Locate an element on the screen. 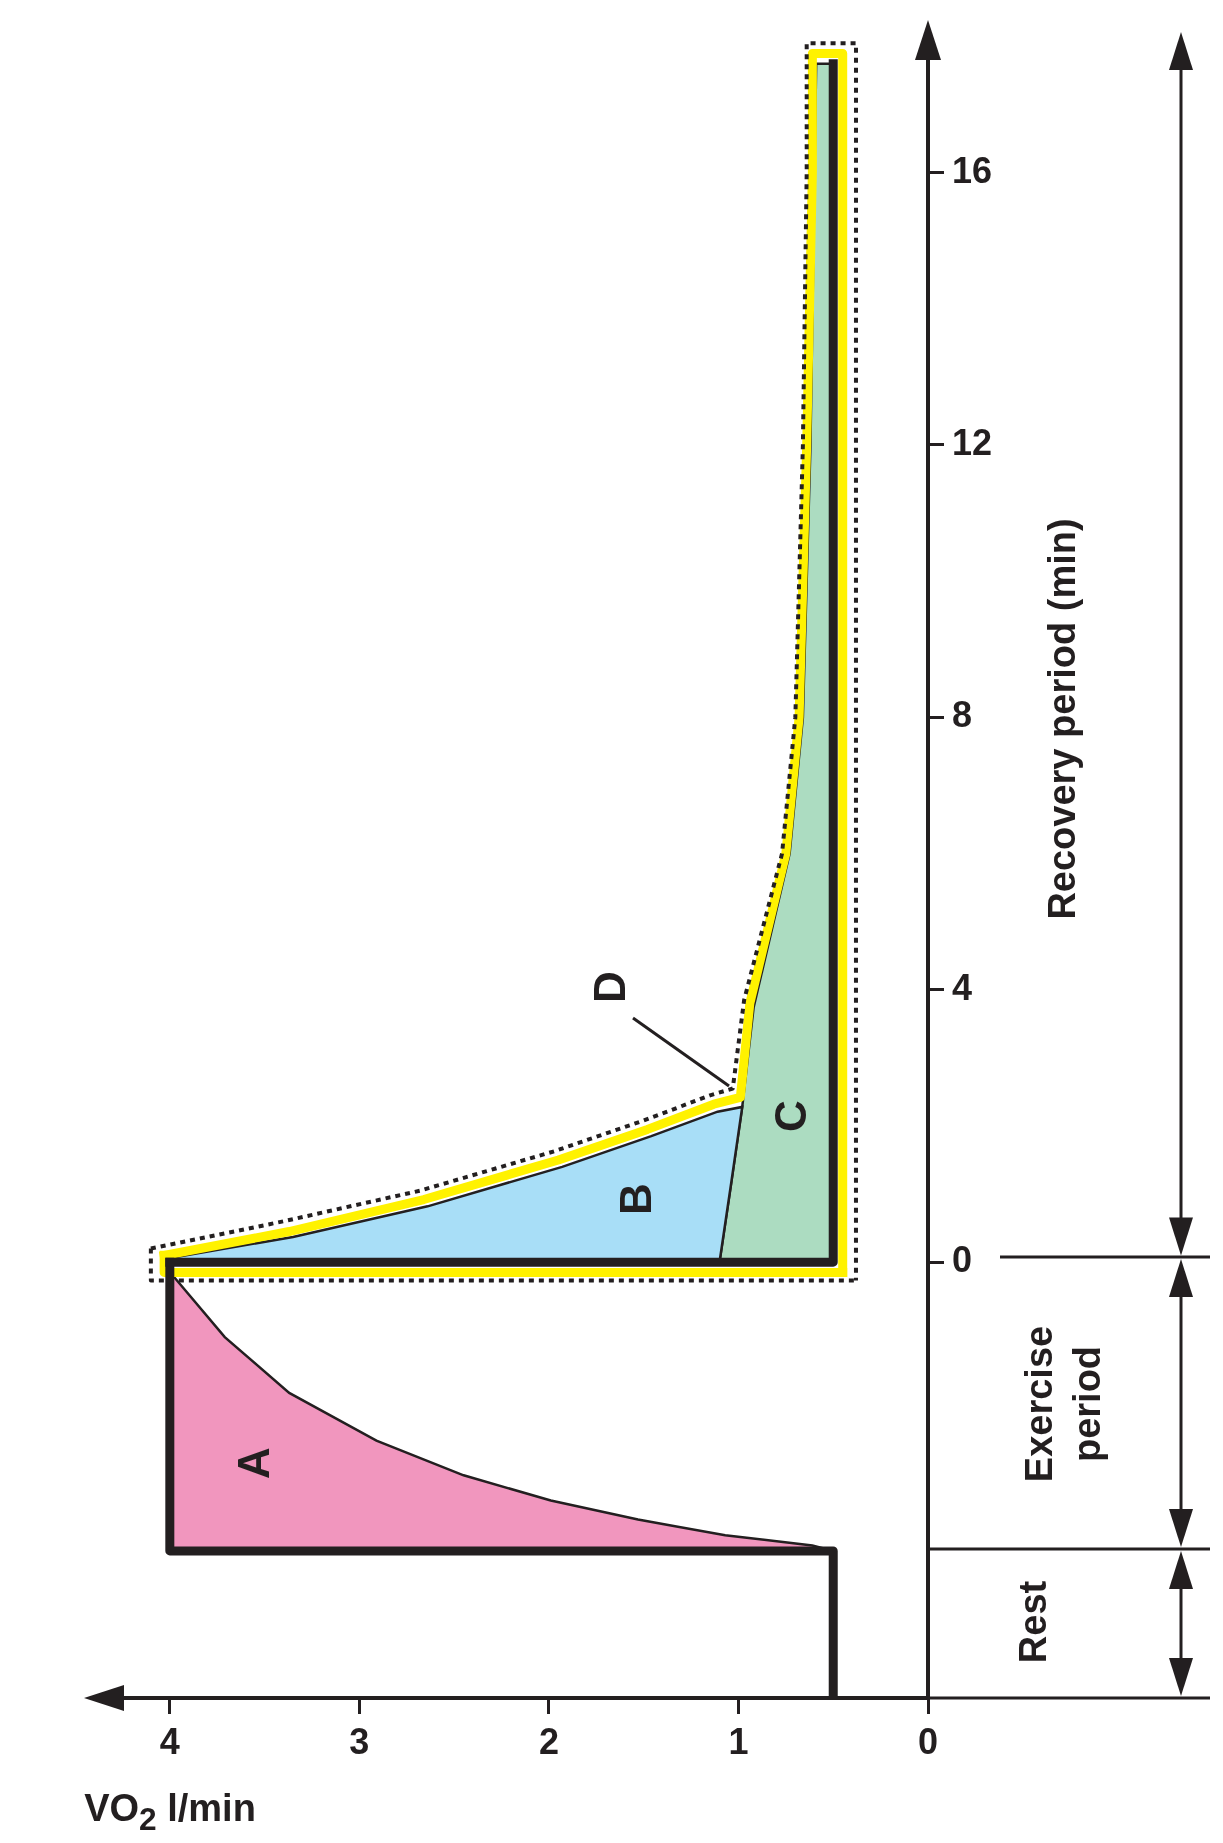  x-tick-label: 0 is located at coordinates (928, 1741).